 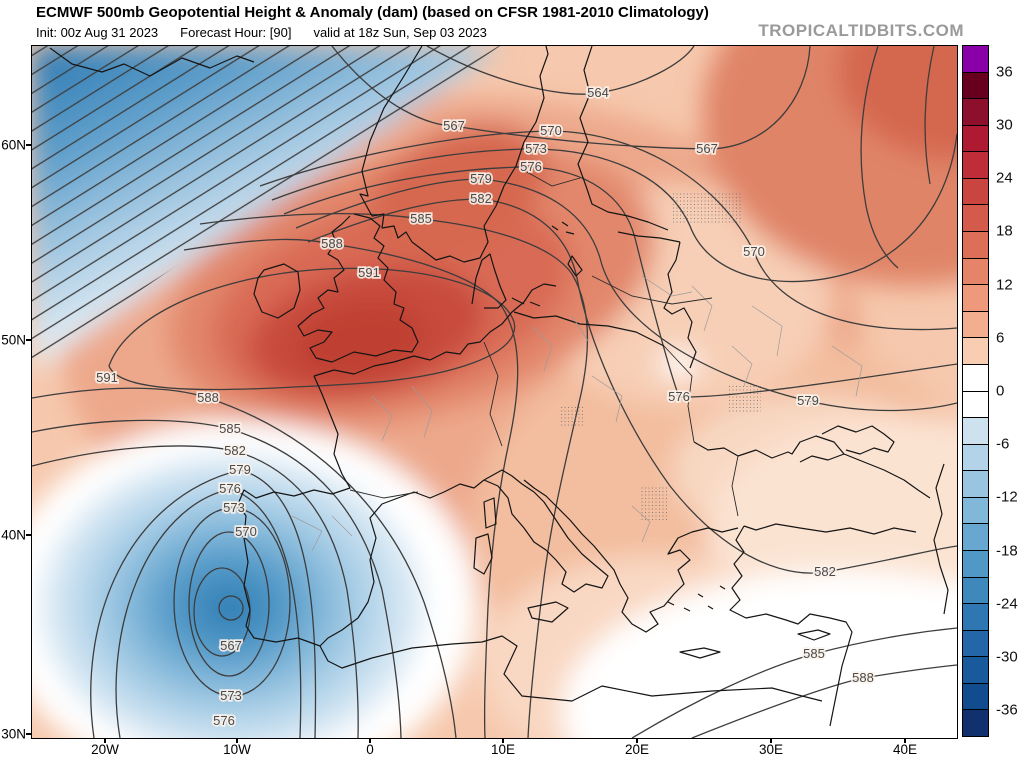 I want to click on colorbar-tick-label: 12, so click(x=1004, y=285).